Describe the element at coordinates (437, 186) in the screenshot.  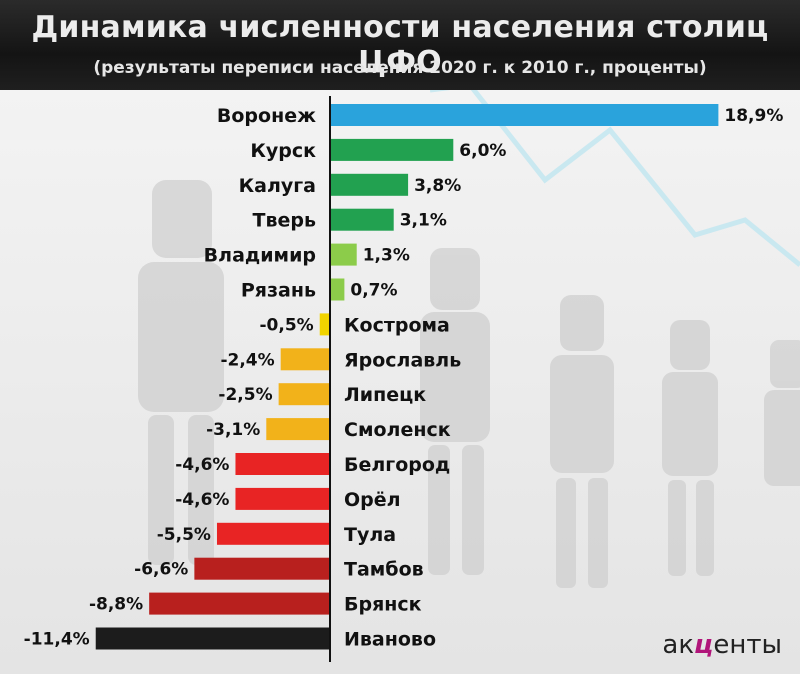
I see `data-label: 3,8%` at that location.